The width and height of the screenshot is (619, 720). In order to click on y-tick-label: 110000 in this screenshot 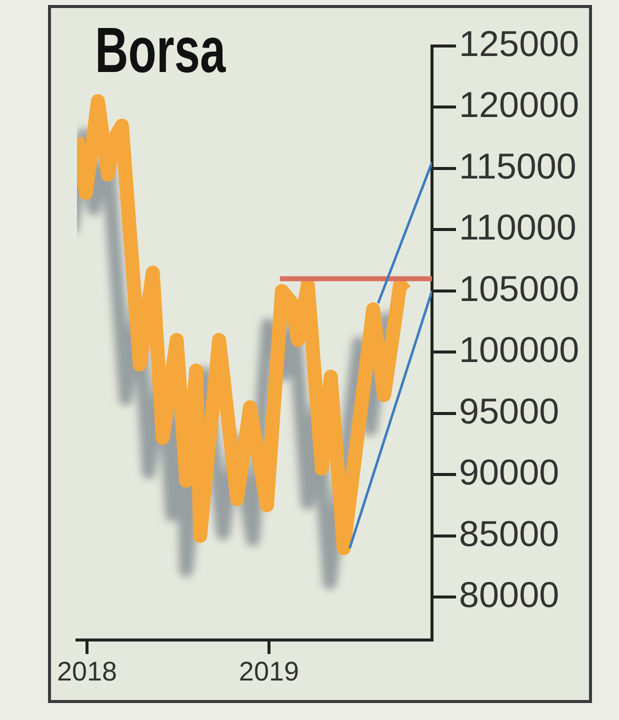, I will do `click(517, 227)`.